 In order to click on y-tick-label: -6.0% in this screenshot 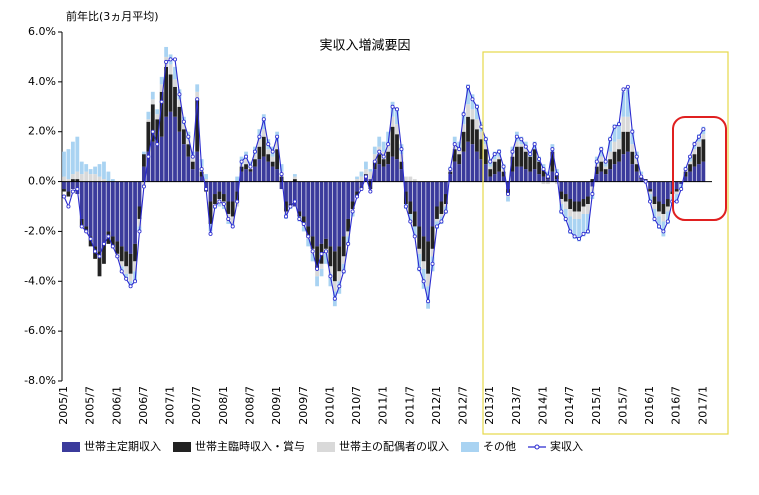, I will do `click(40, 330)`.